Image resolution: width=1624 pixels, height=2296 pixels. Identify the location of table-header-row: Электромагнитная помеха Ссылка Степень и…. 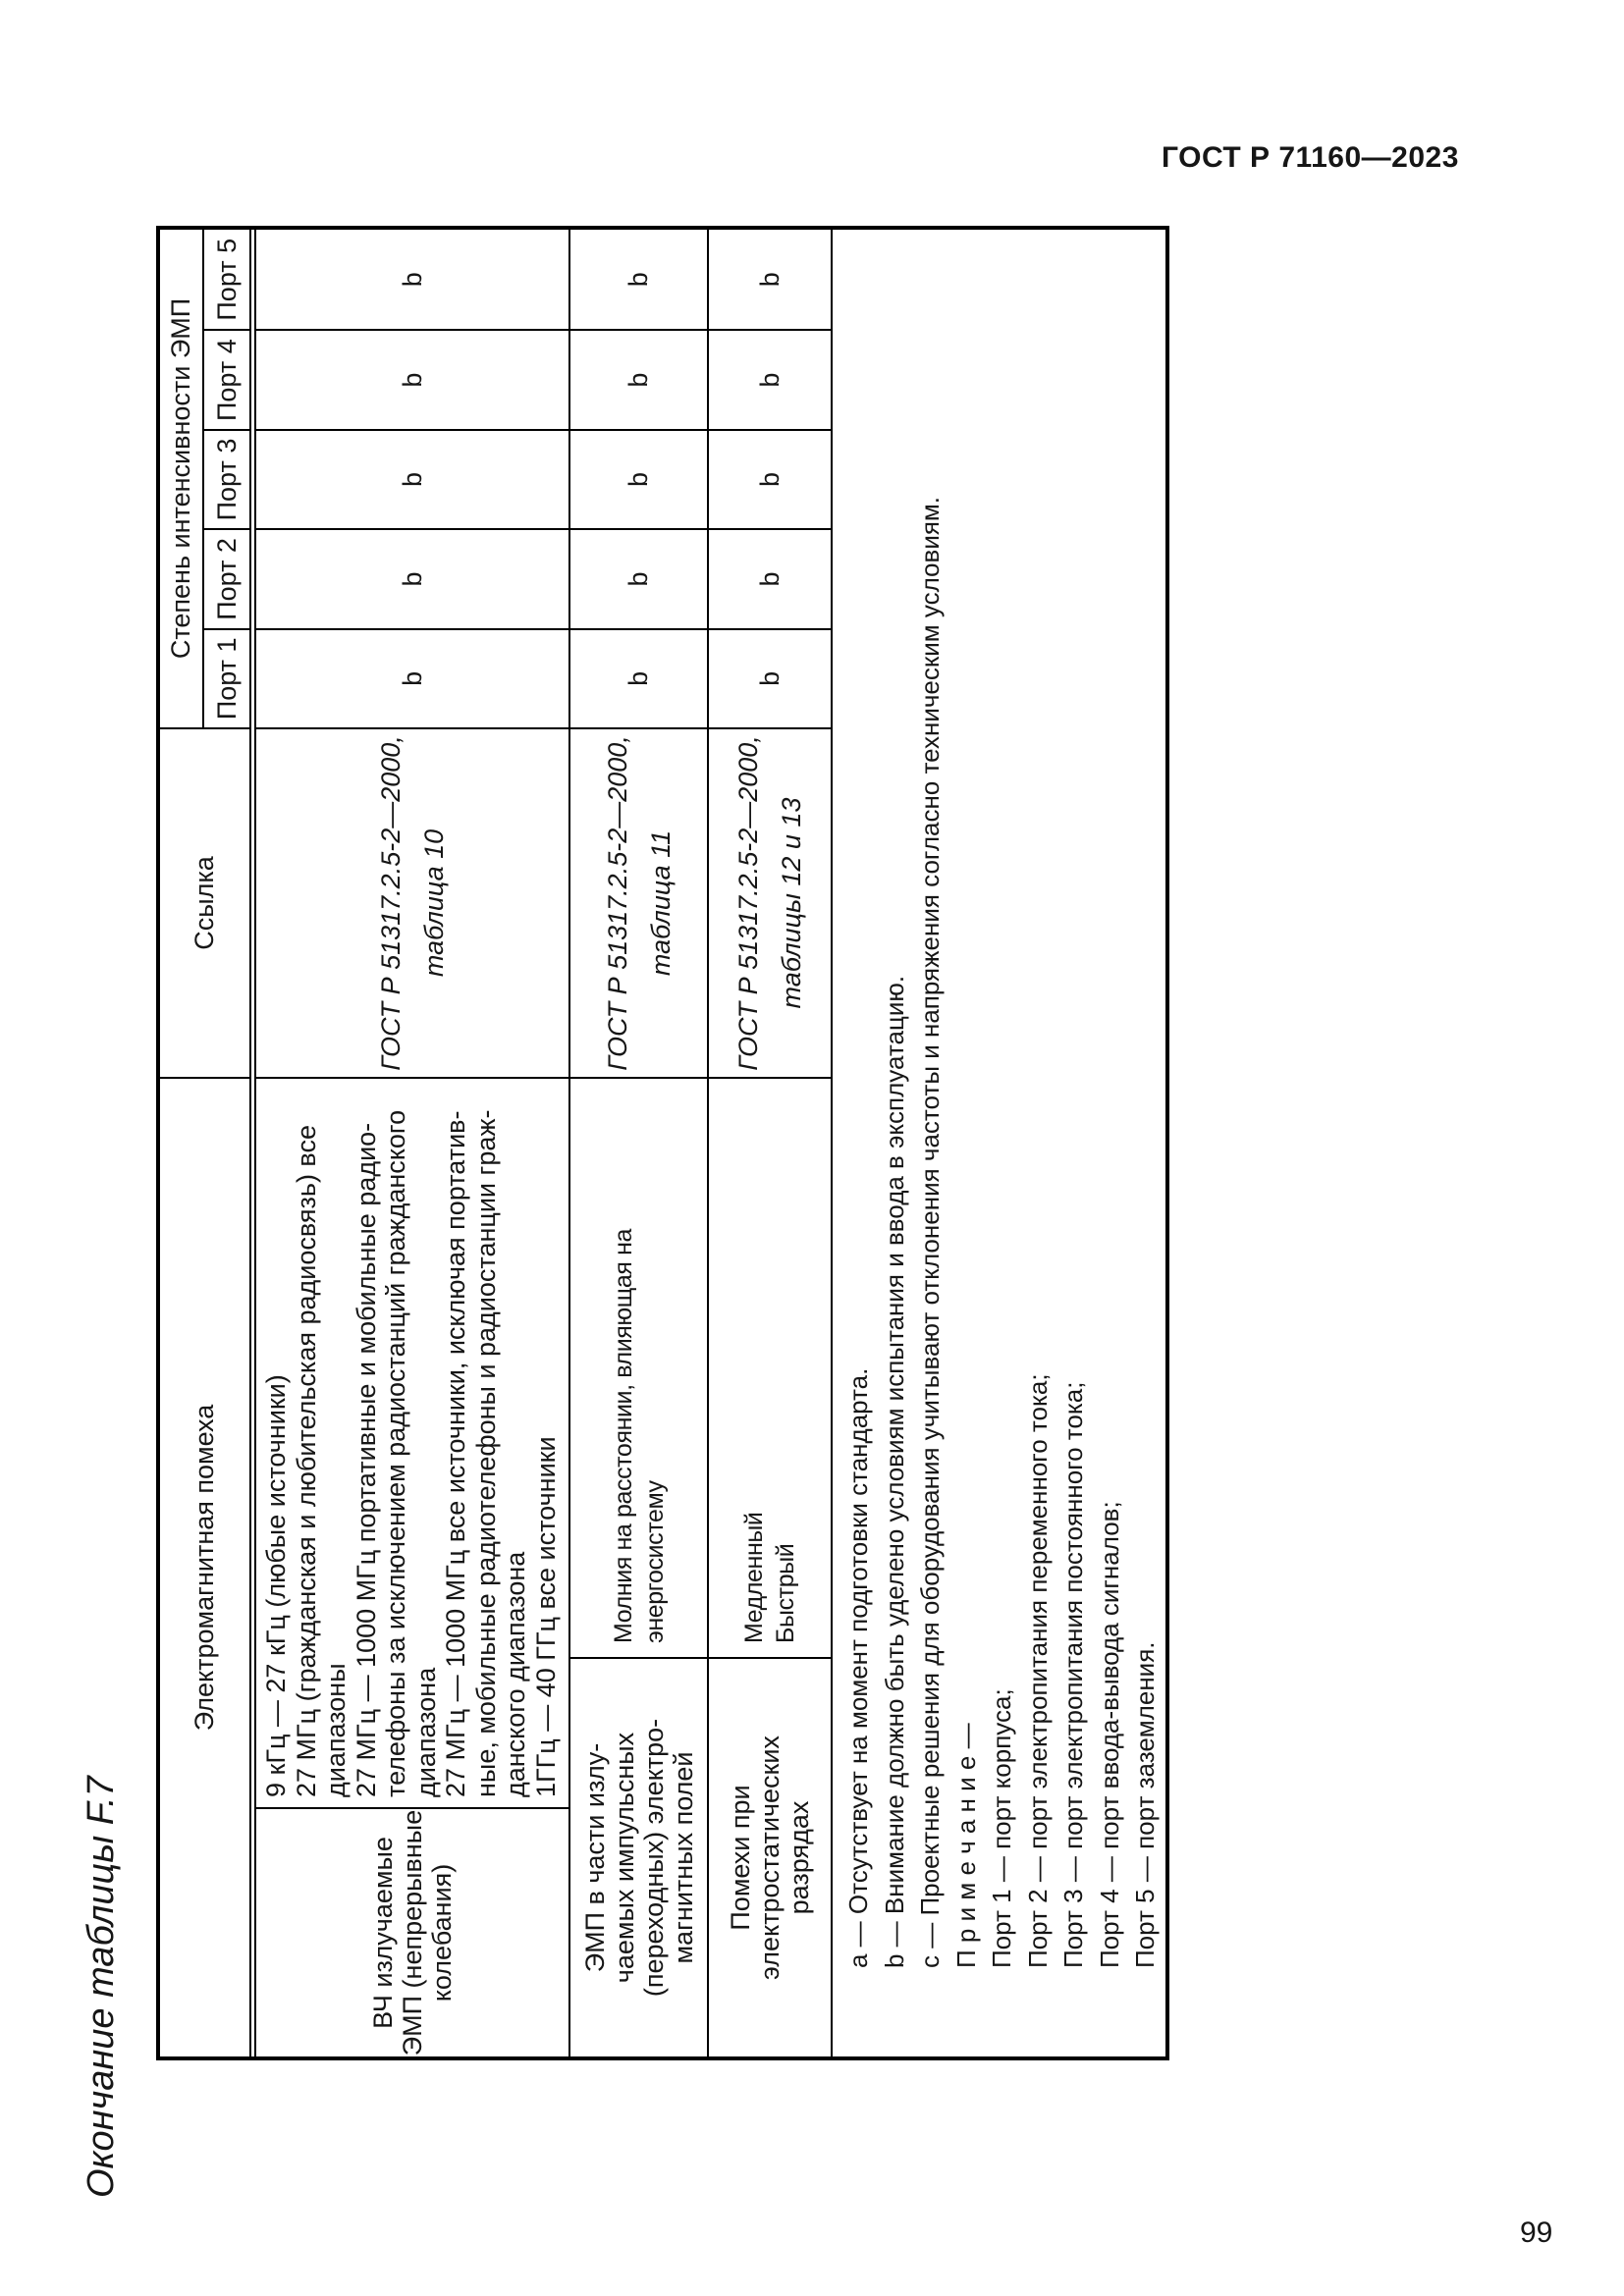
(208, 1143).